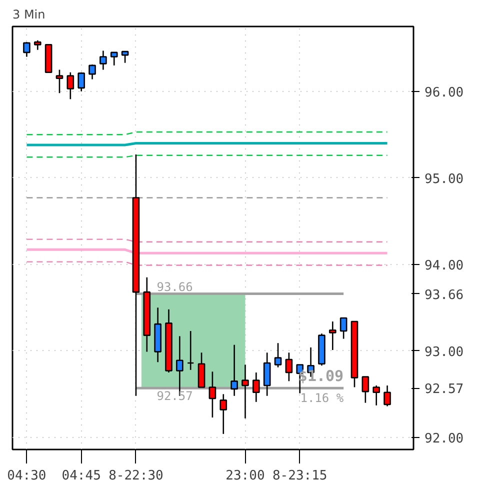 The image size is (479, 486). What do you see at coordinates (245, 476) in the screenshot?
I see `x-tick-label: 23:00` at bounding box center [245, 476].